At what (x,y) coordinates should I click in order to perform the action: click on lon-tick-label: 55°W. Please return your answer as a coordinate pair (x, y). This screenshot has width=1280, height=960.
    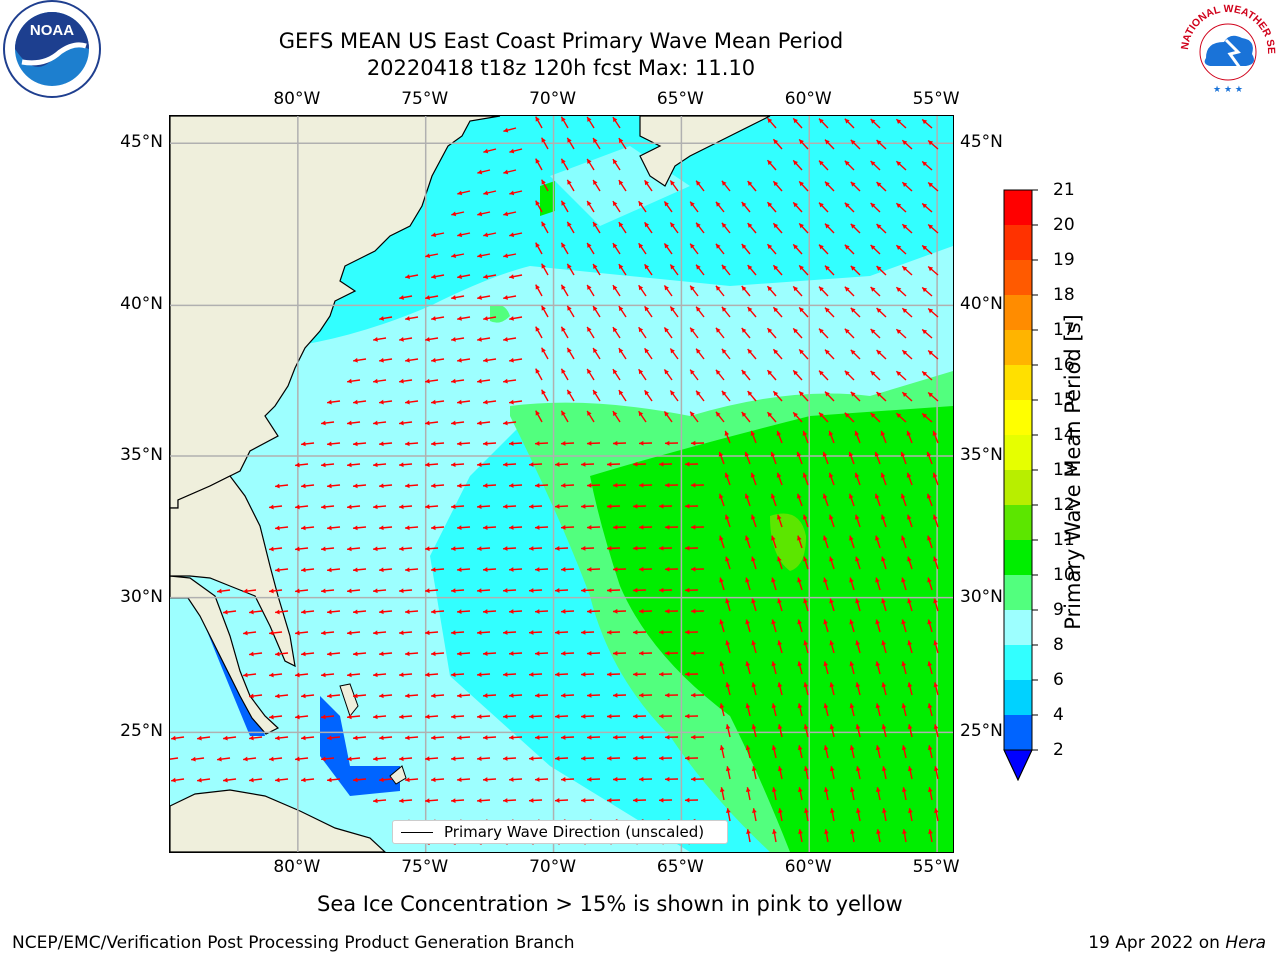
    Looking at the image, I should click on (936, 99).